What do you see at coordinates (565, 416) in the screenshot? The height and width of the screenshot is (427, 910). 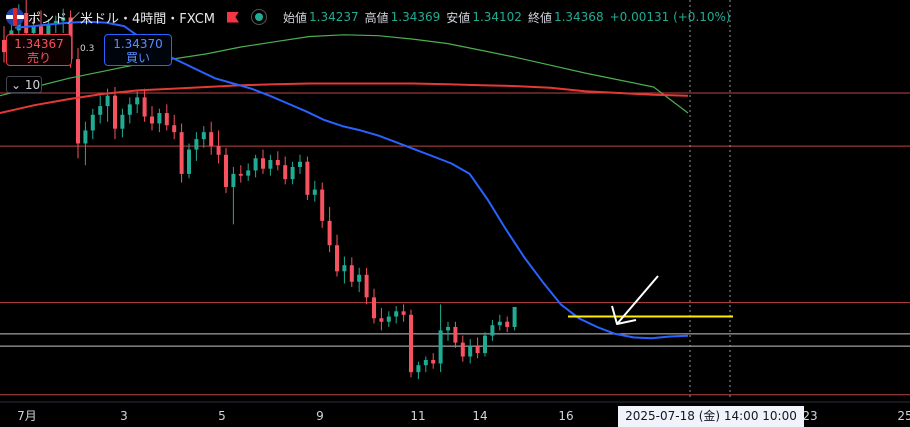 I see `x-tick-label: 16` at bounding box center [565, 416].